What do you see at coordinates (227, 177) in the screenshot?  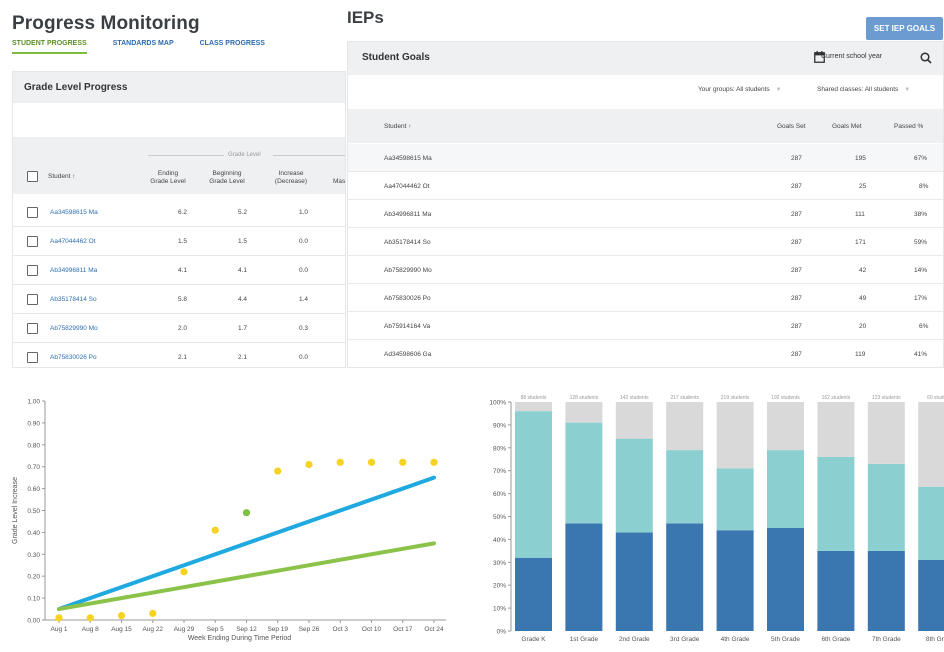 I see `column-header-beginning: Beginning Grade Level` at bounding box center [227, 177].